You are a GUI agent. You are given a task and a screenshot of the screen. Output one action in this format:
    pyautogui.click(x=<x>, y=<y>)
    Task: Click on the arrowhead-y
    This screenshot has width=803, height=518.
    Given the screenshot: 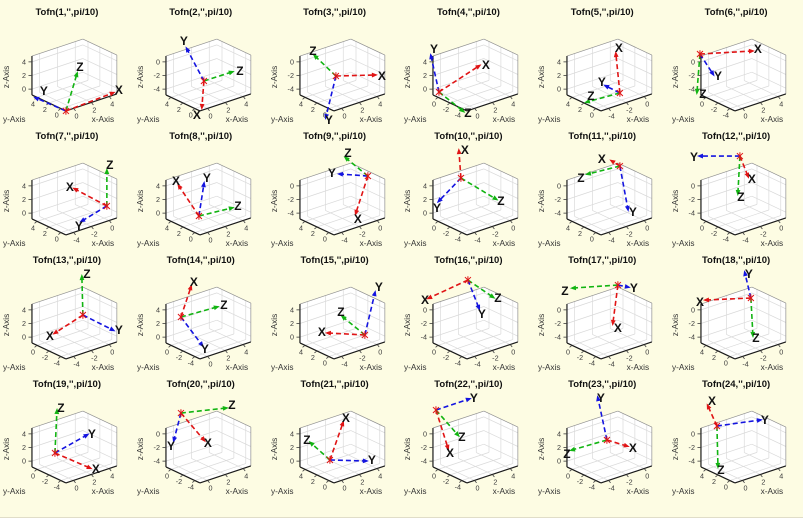 What is the action you would take?
    pyautogui.click(x=478, y=307)
    